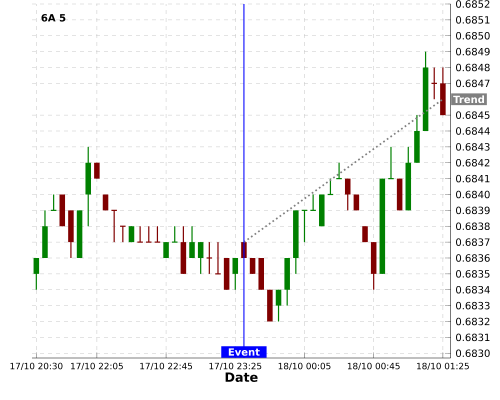 Image resolution: width=500 pixels, height=400 pixels. I want to click on x-tick-label: 18/10 00:05, so click(304, 366).